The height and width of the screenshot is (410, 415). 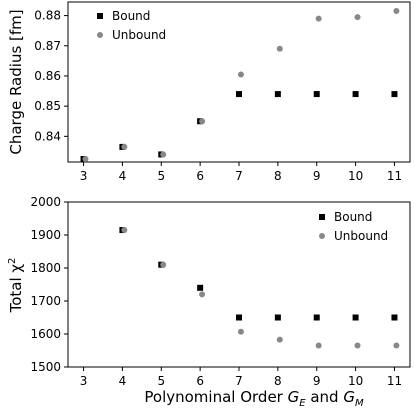 What do you see at coordinates (45, 367) in the screenshot?
I see `y-tick-label: 1500` at bounding box center [45, 367].